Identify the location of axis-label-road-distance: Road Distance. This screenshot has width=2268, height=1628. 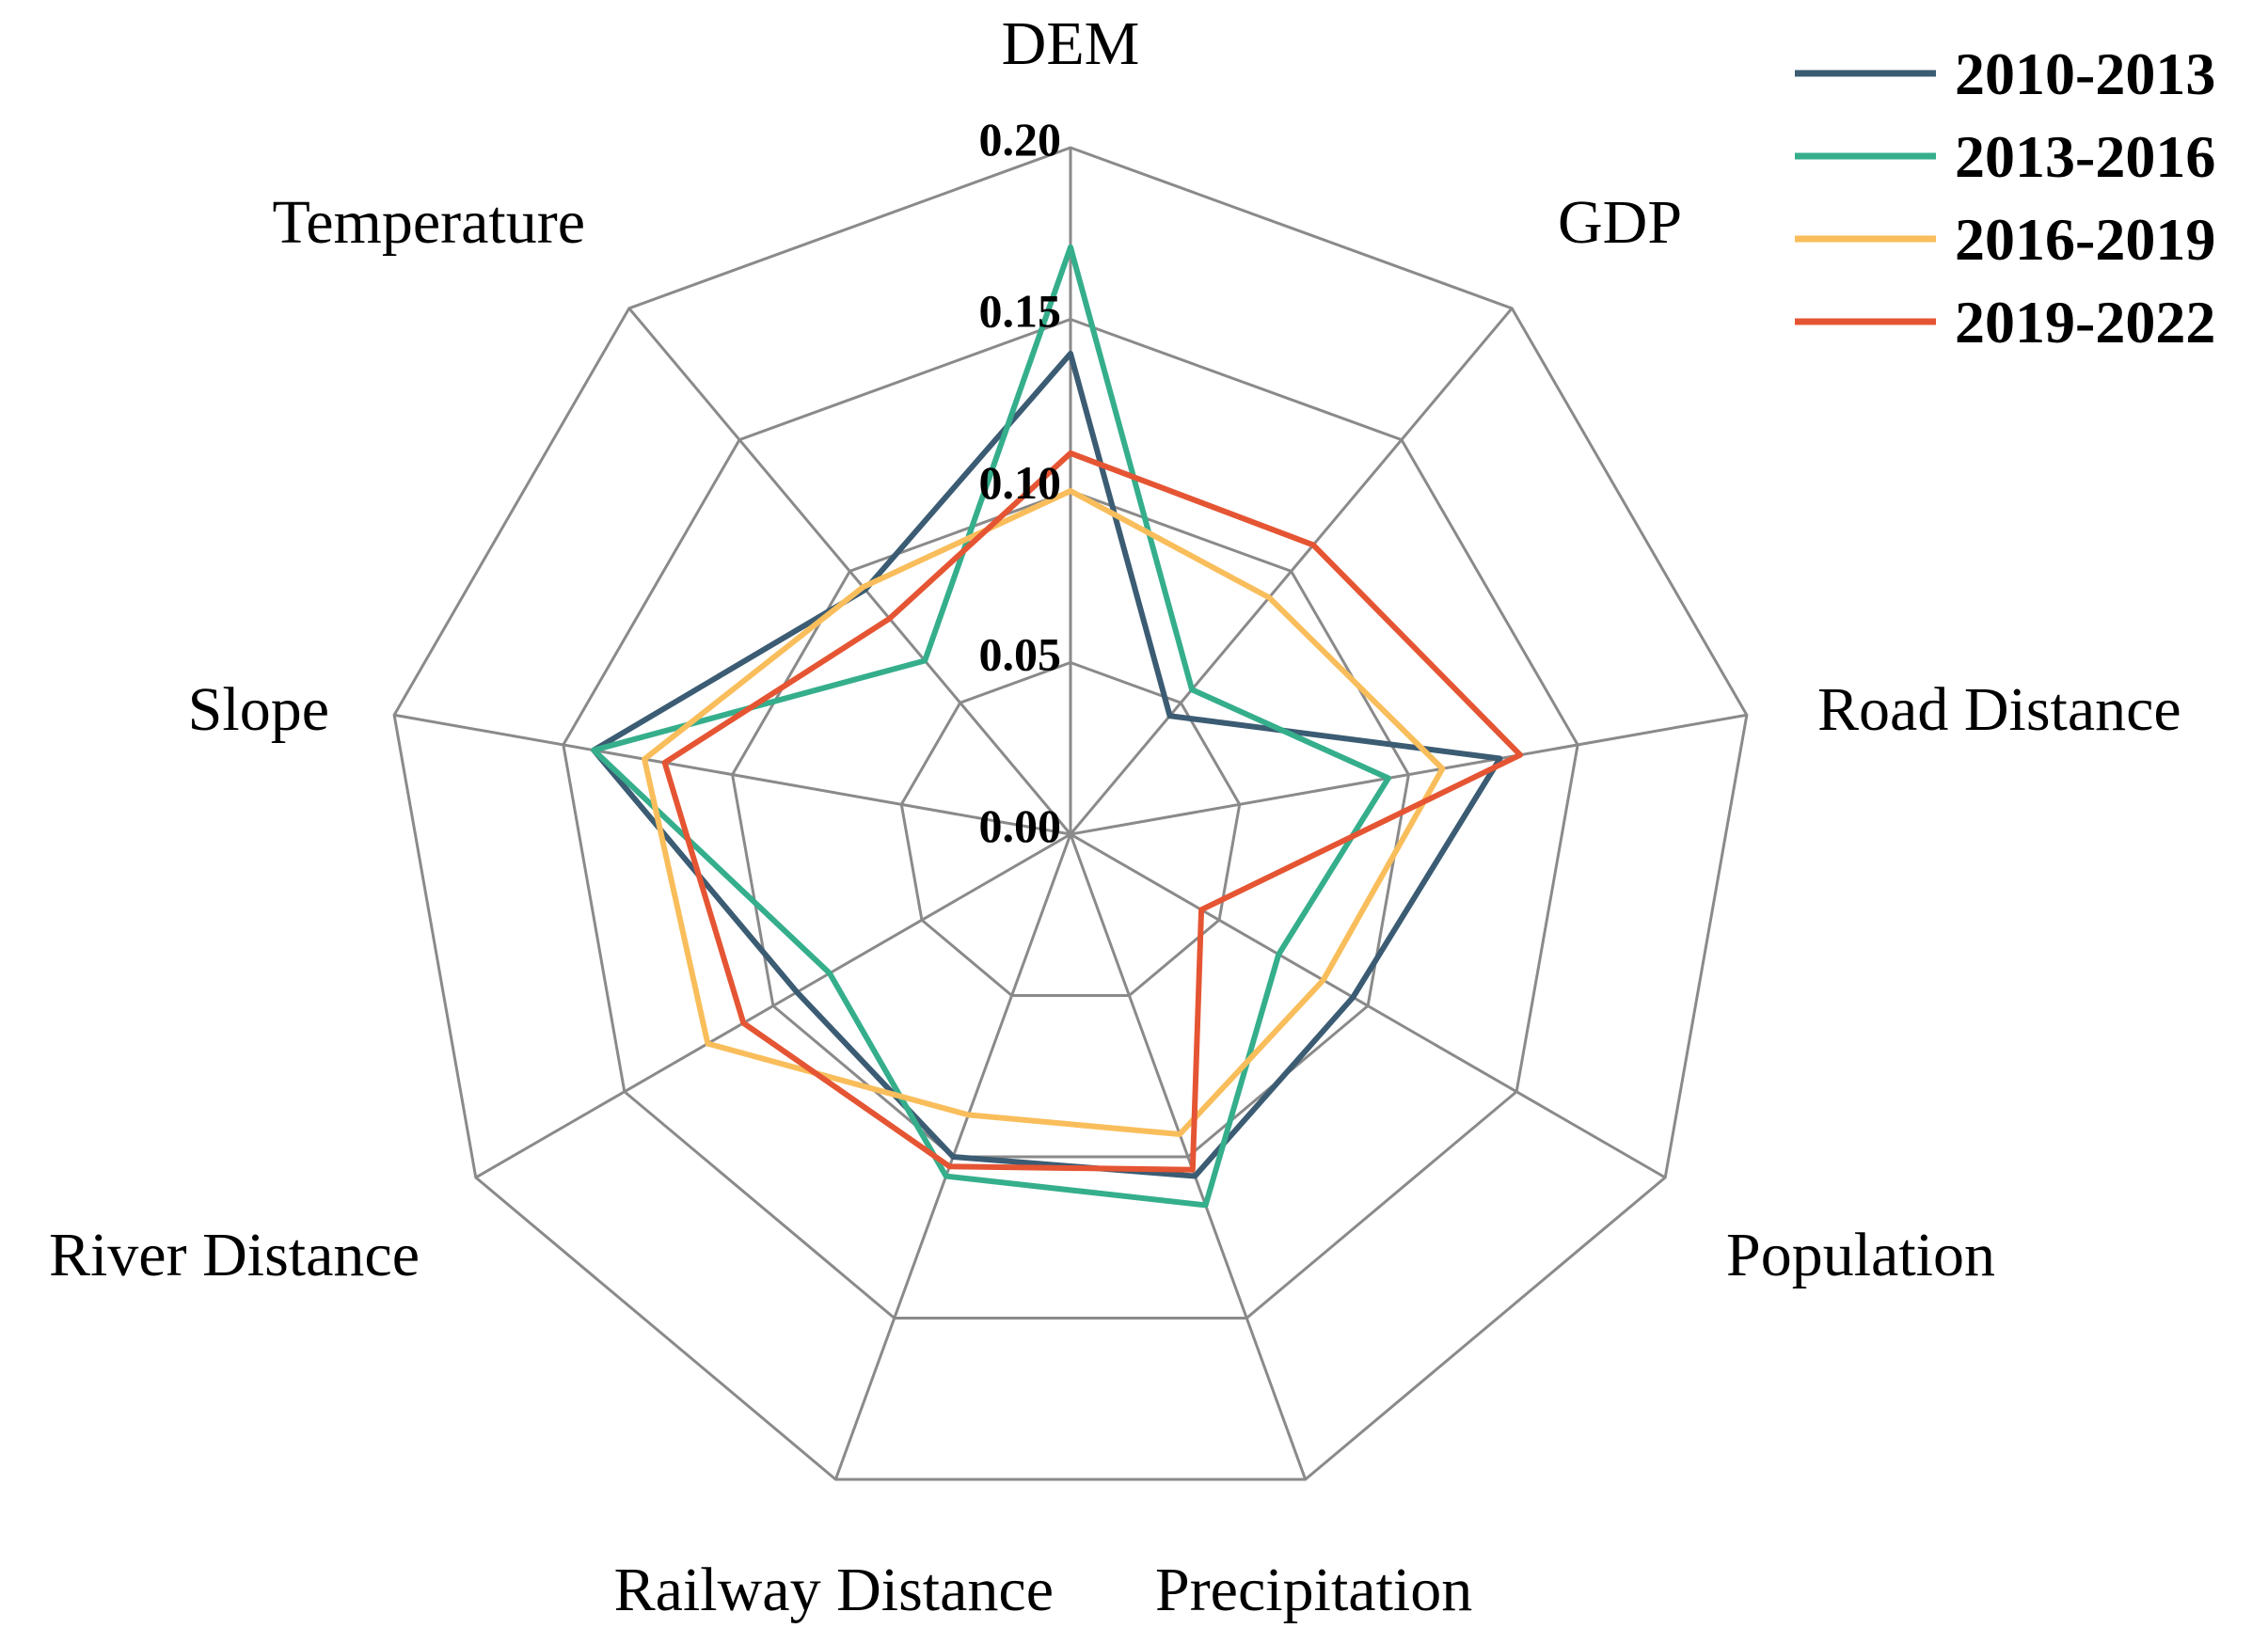
(1999, 709).